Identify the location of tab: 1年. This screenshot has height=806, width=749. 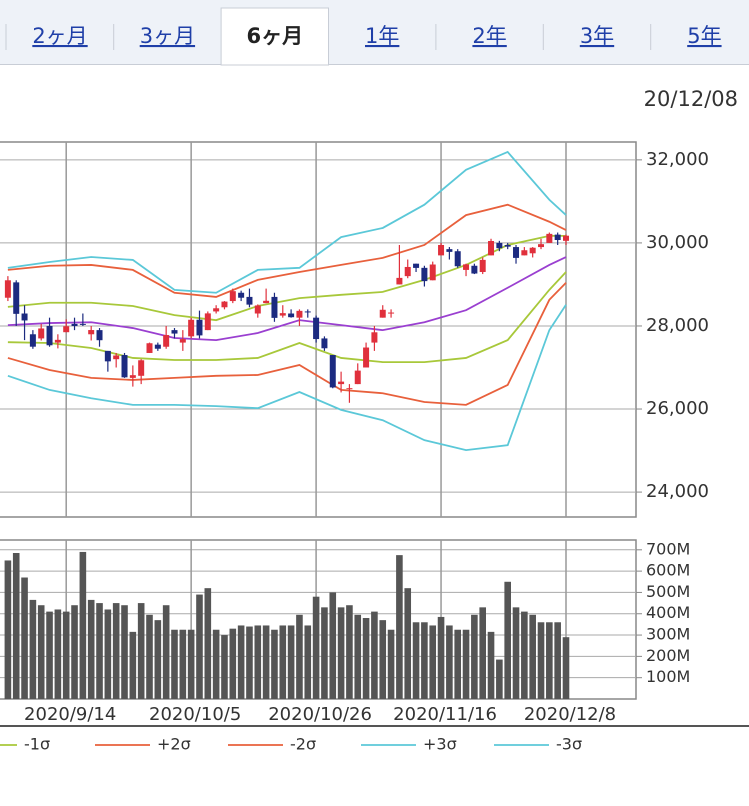
(382, 36).